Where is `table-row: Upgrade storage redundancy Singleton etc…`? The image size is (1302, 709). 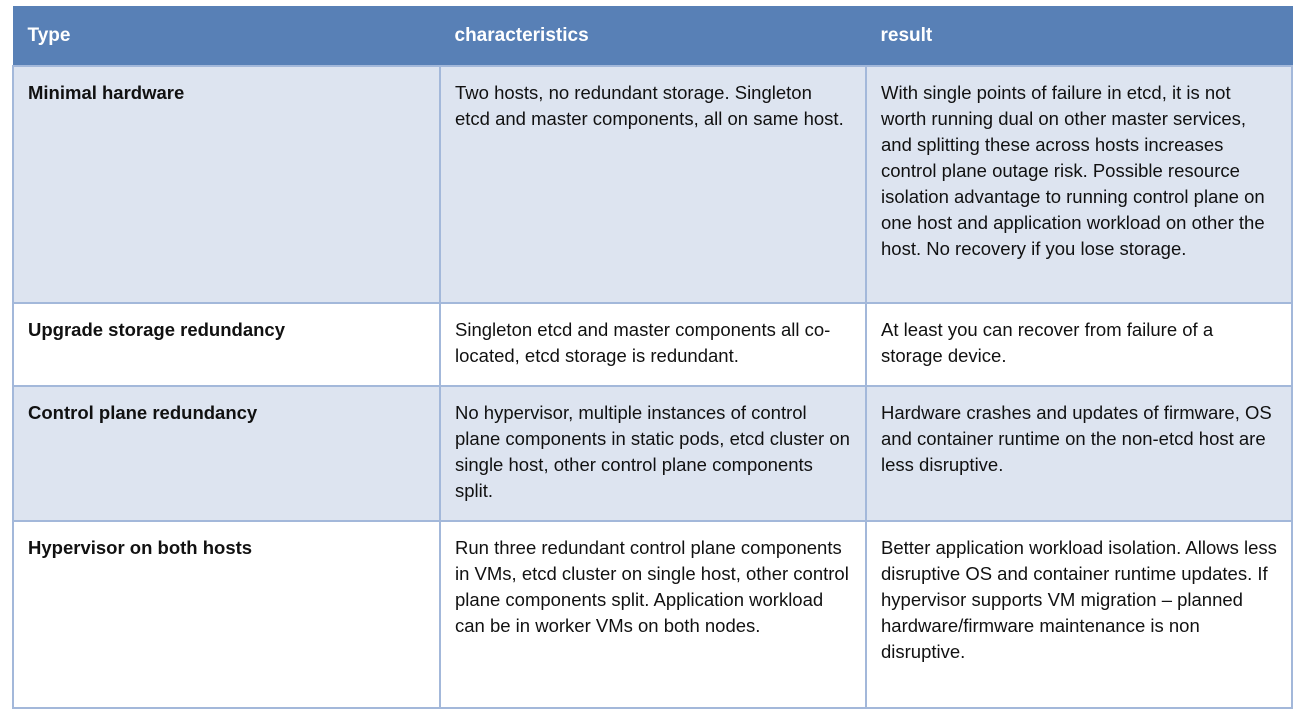 table-row: Upgrade storage redundancy Singleton etc… is located at coordinates (652, 344).